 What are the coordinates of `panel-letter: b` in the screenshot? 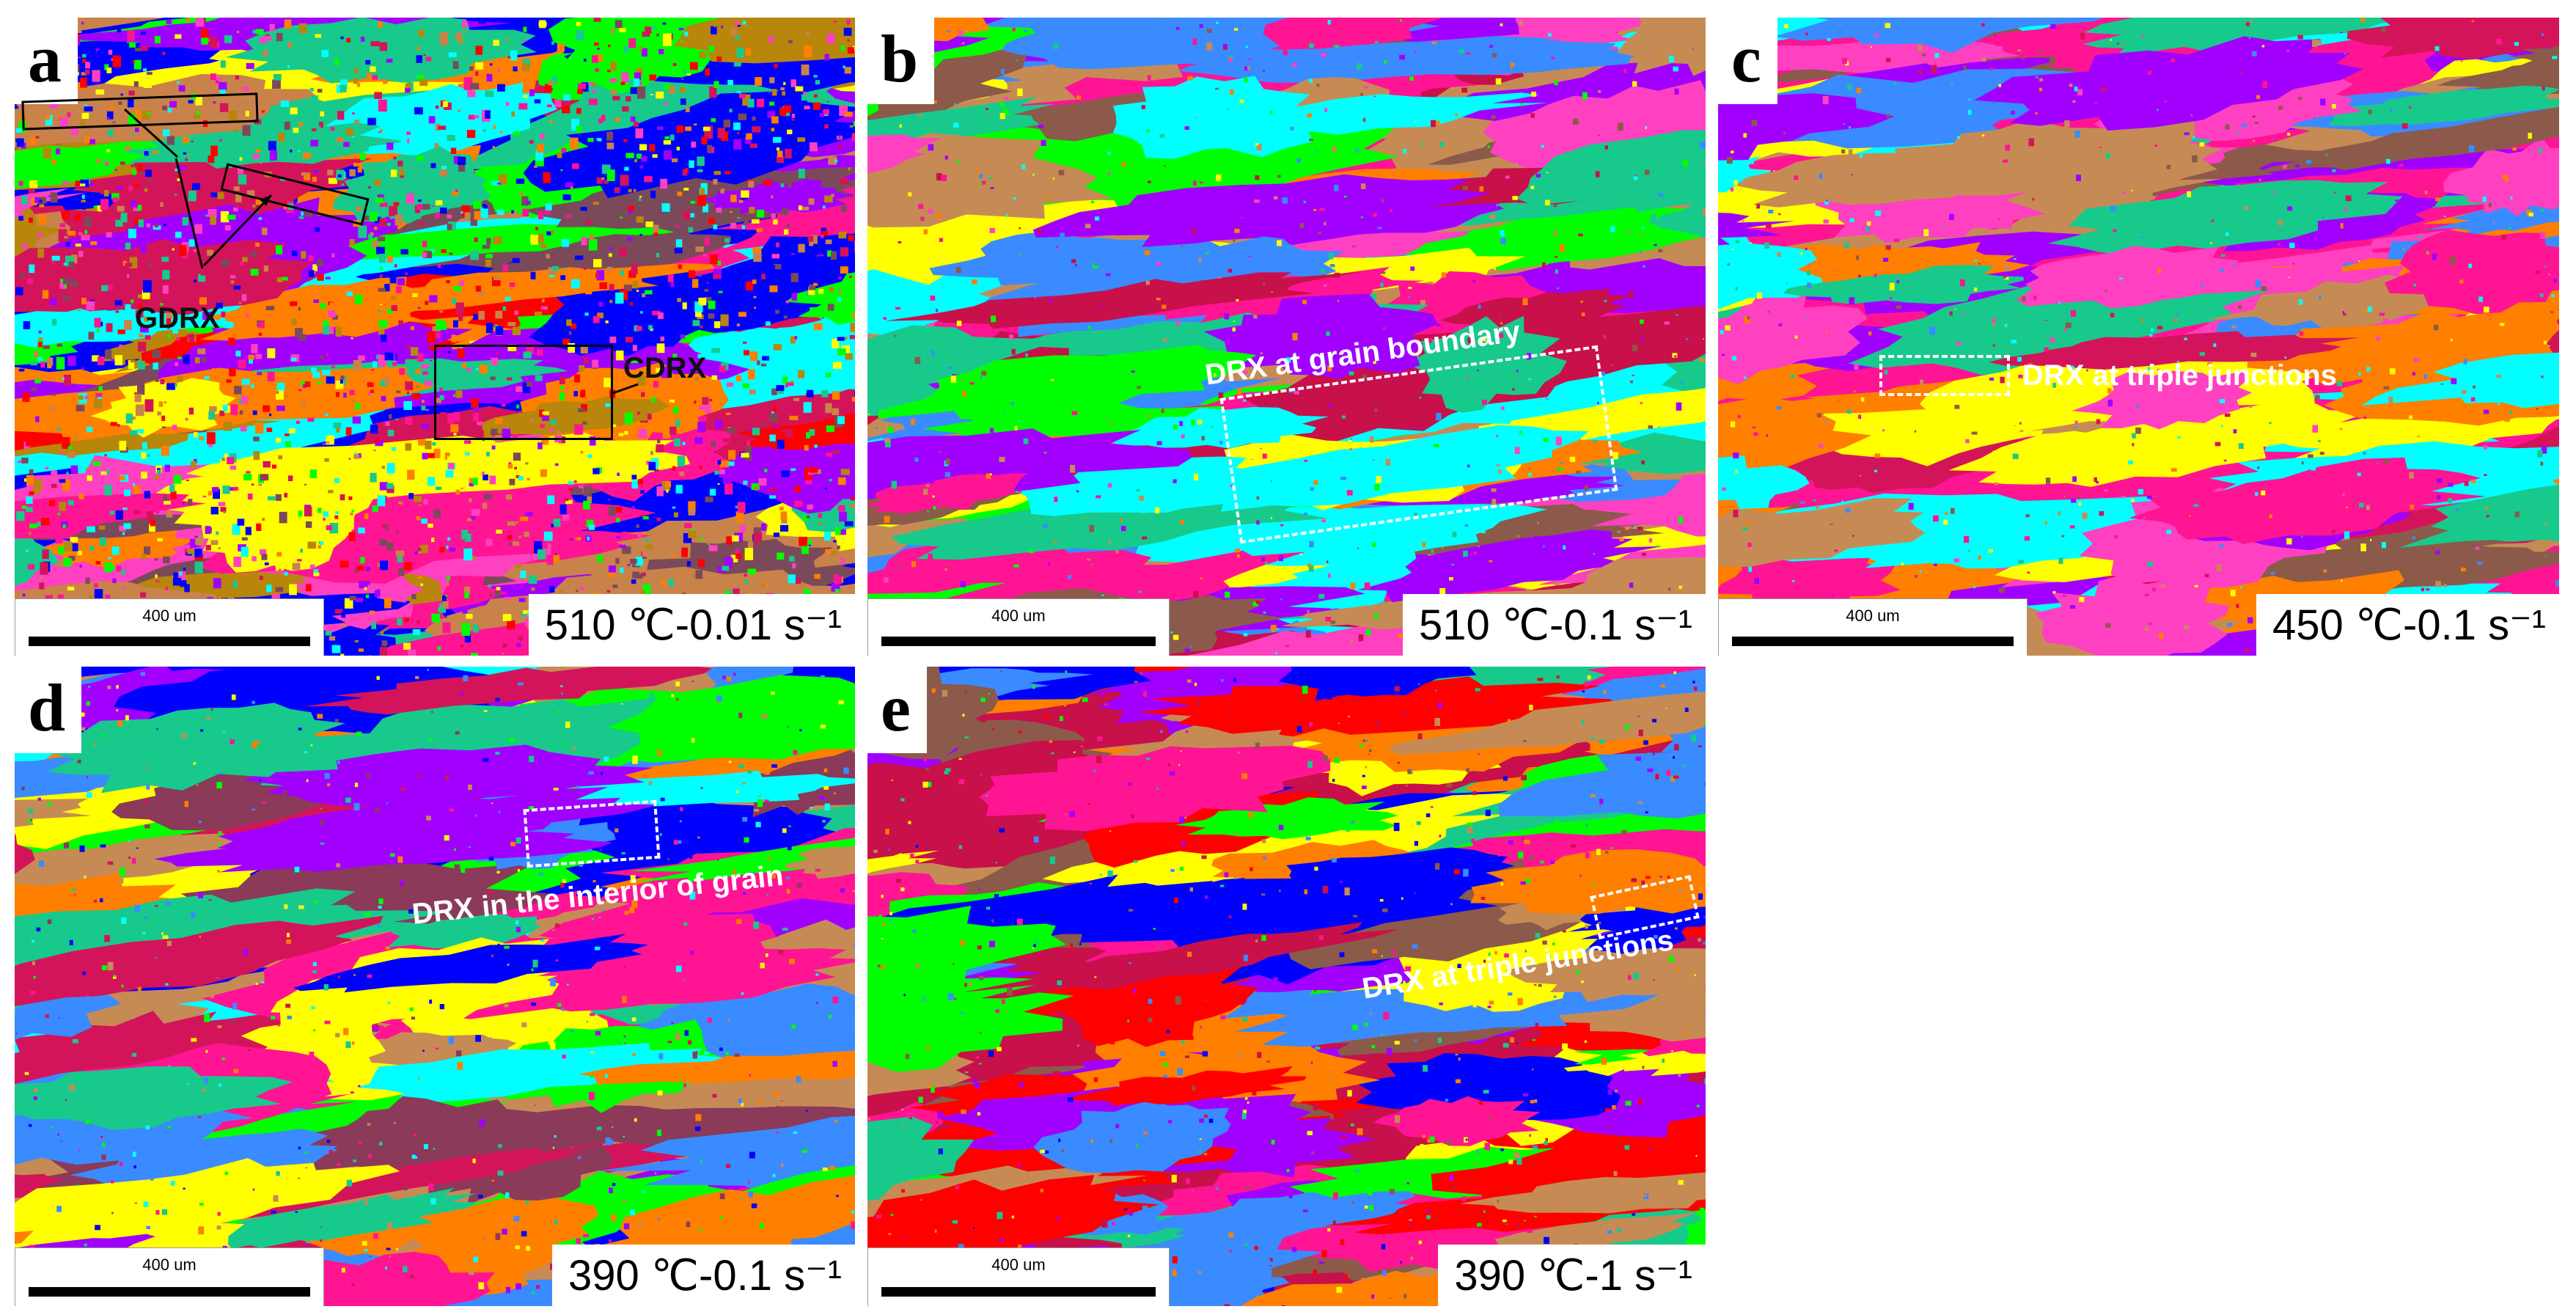 It's located at (901, 61).